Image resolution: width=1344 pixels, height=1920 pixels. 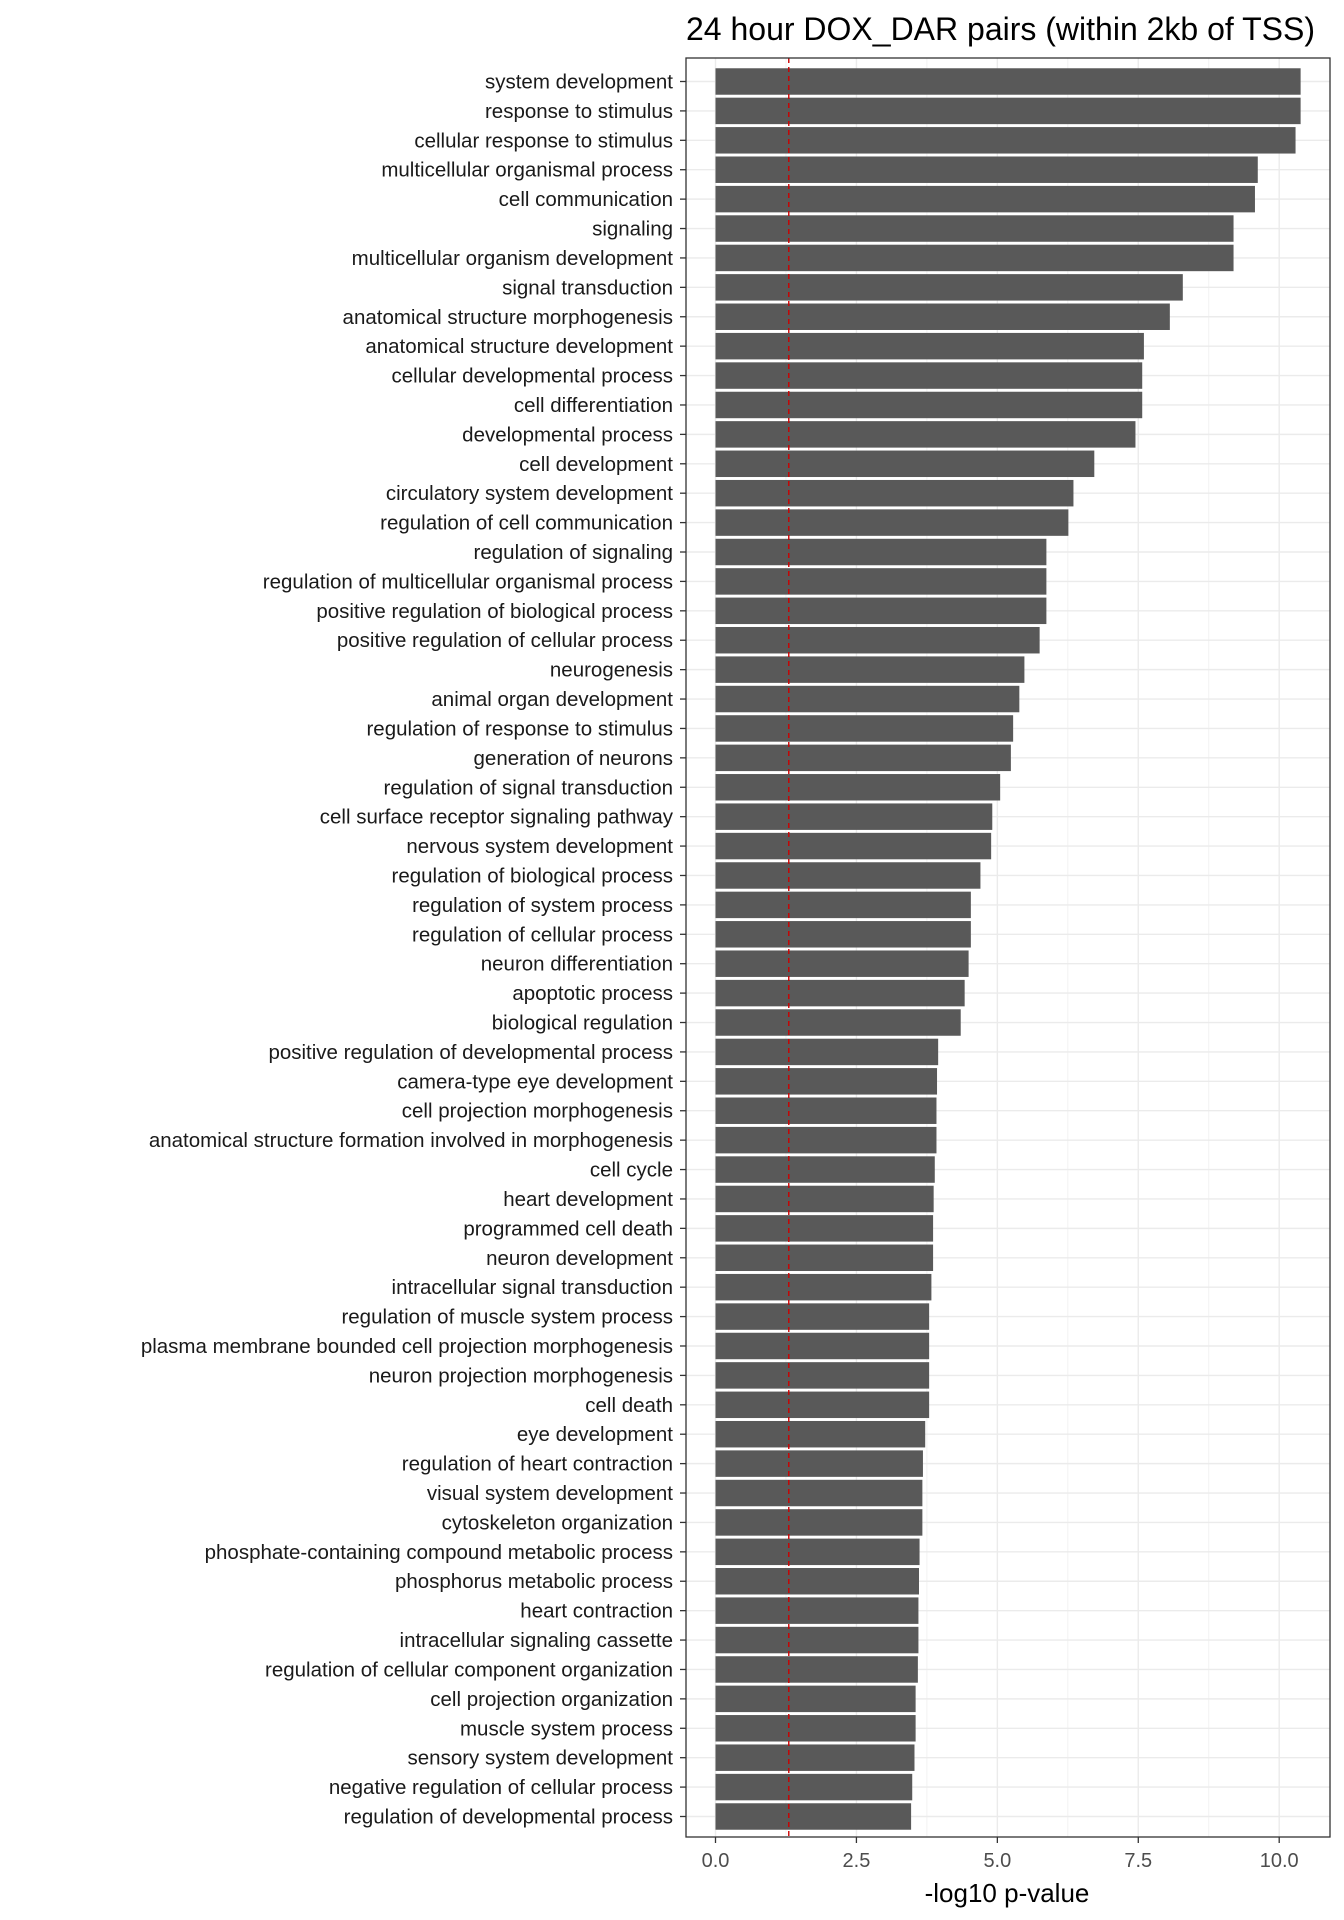 What do you see at coordinates (567, 434) in the screenshot?
I see `category-label: developmental process` at bounding box center [567, 434].